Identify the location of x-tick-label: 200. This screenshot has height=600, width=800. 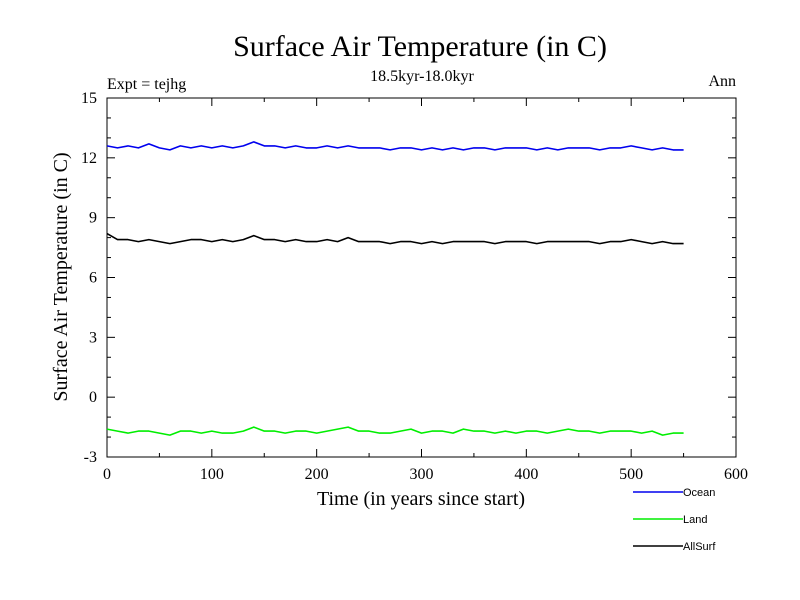
(317, 474).